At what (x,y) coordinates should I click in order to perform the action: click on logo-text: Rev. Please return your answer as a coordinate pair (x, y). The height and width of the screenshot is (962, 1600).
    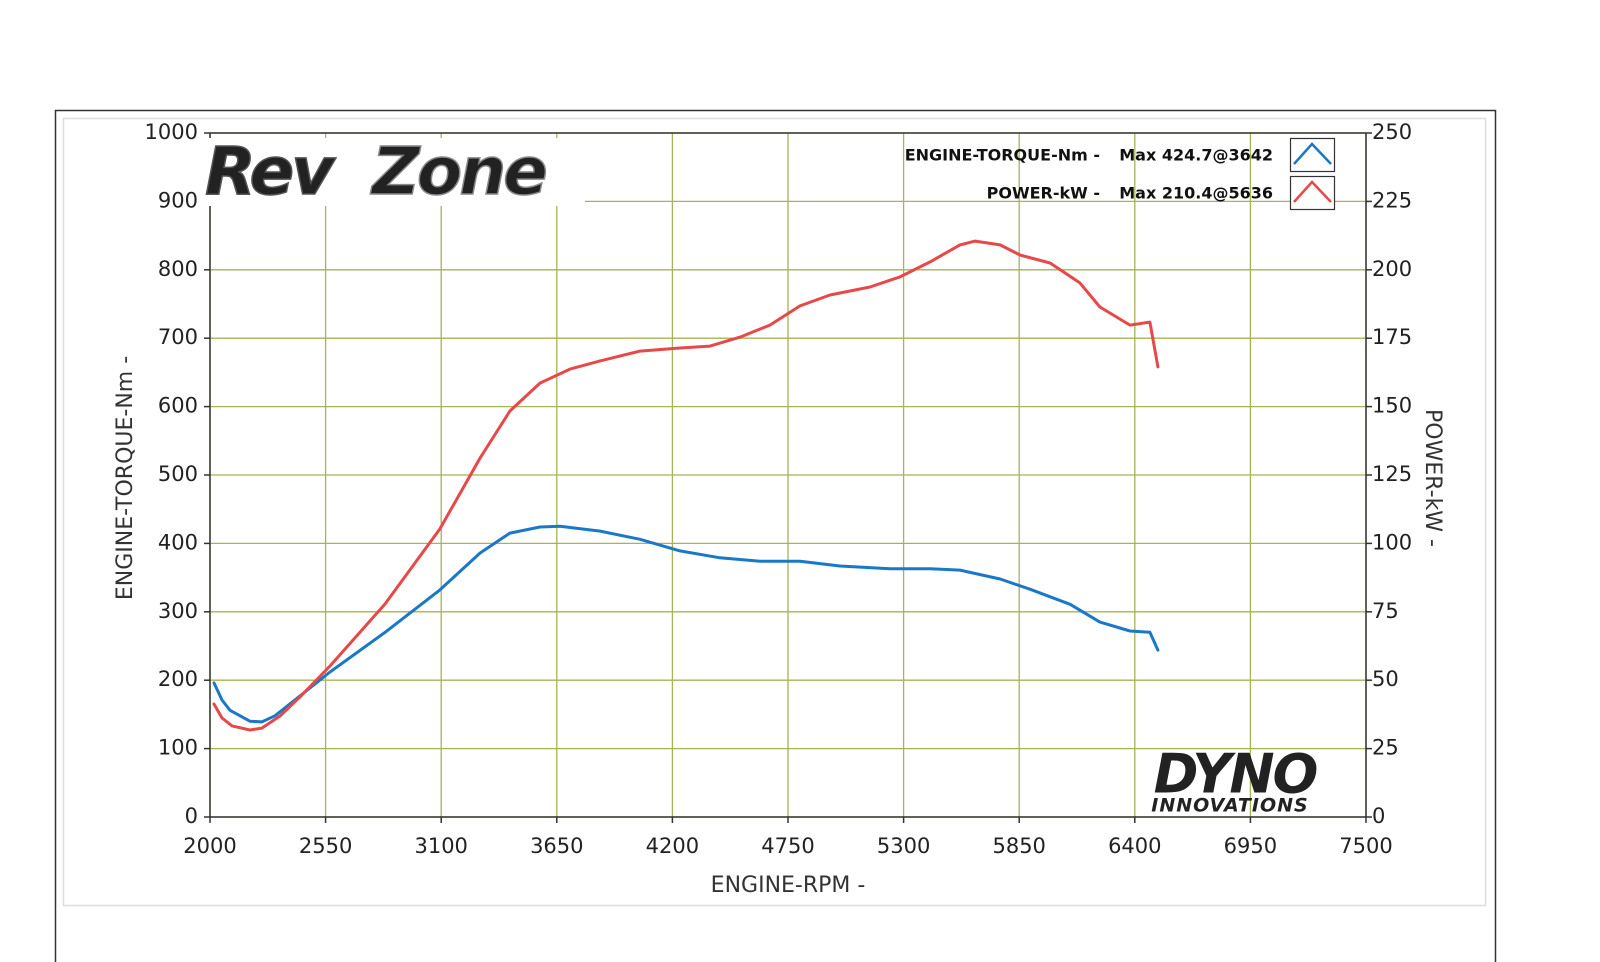
    Looking at the image, I should click on (270, 171).